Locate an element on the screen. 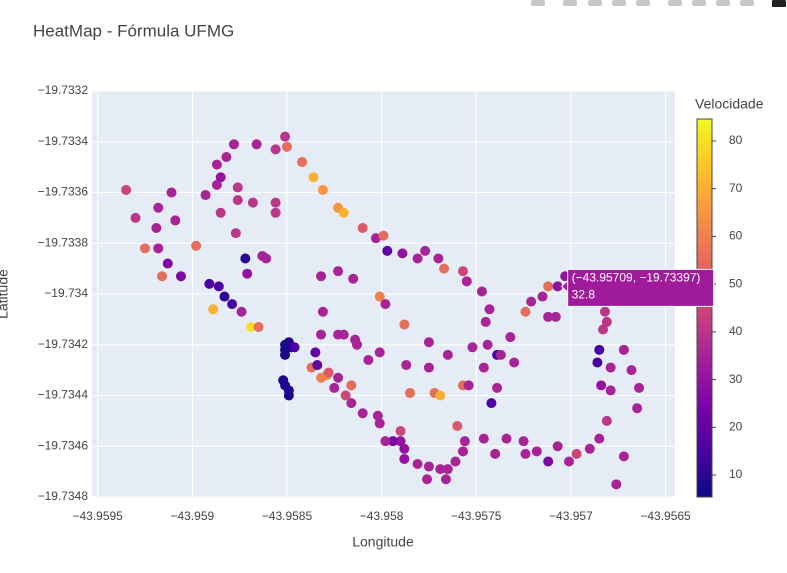 Image resolution: width=787 pixels, height=573 pixels. x-tick-label: −43.957 is located at coordinates (571, 516).